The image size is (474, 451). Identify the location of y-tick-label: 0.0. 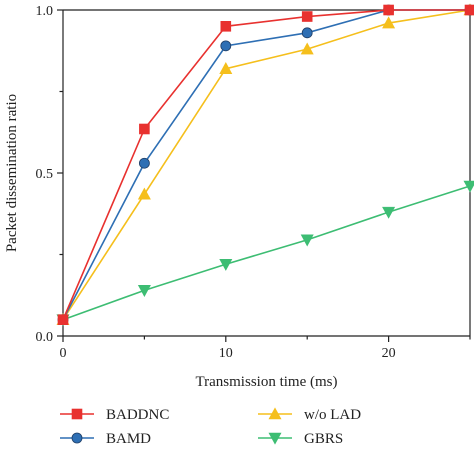
(45, 337).